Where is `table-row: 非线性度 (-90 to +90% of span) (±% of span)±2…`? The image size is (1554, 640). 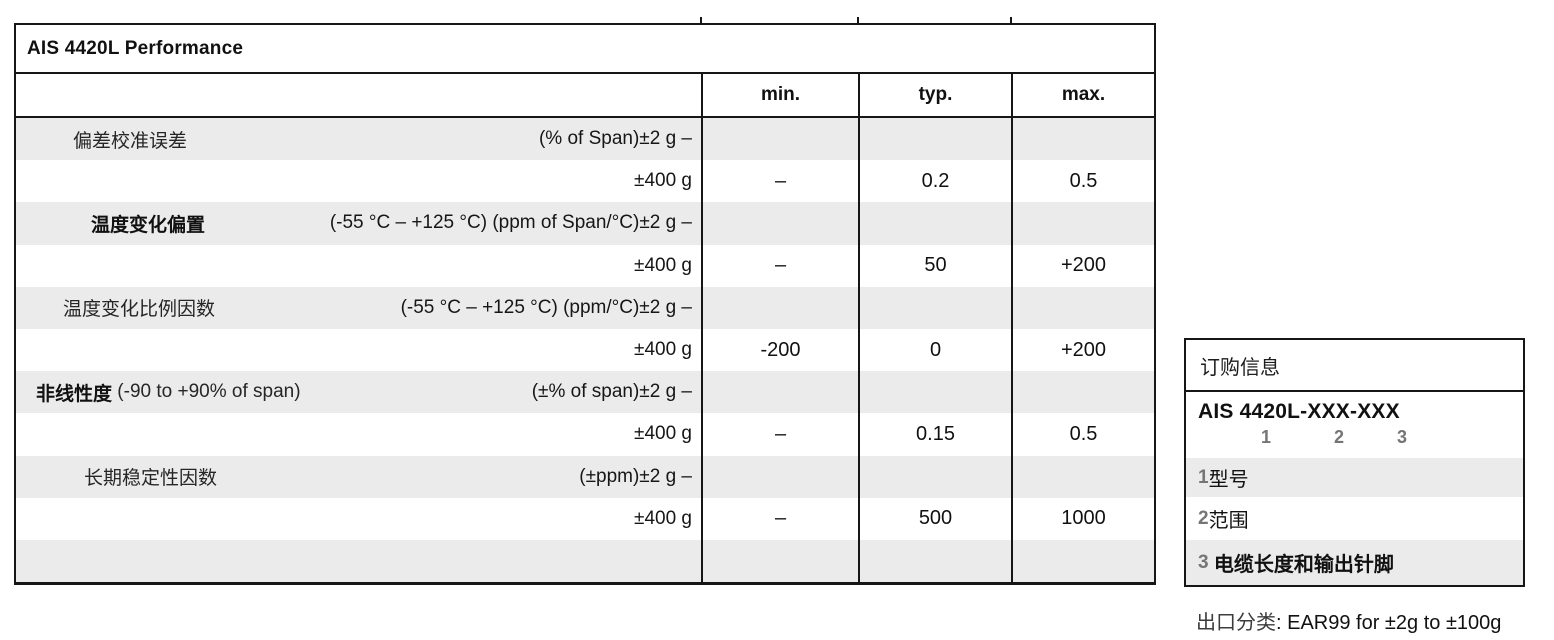
table-row: 非线性度 (-90 to +90% of span) (±% of span)±2… is located at coordinates (585, 392).